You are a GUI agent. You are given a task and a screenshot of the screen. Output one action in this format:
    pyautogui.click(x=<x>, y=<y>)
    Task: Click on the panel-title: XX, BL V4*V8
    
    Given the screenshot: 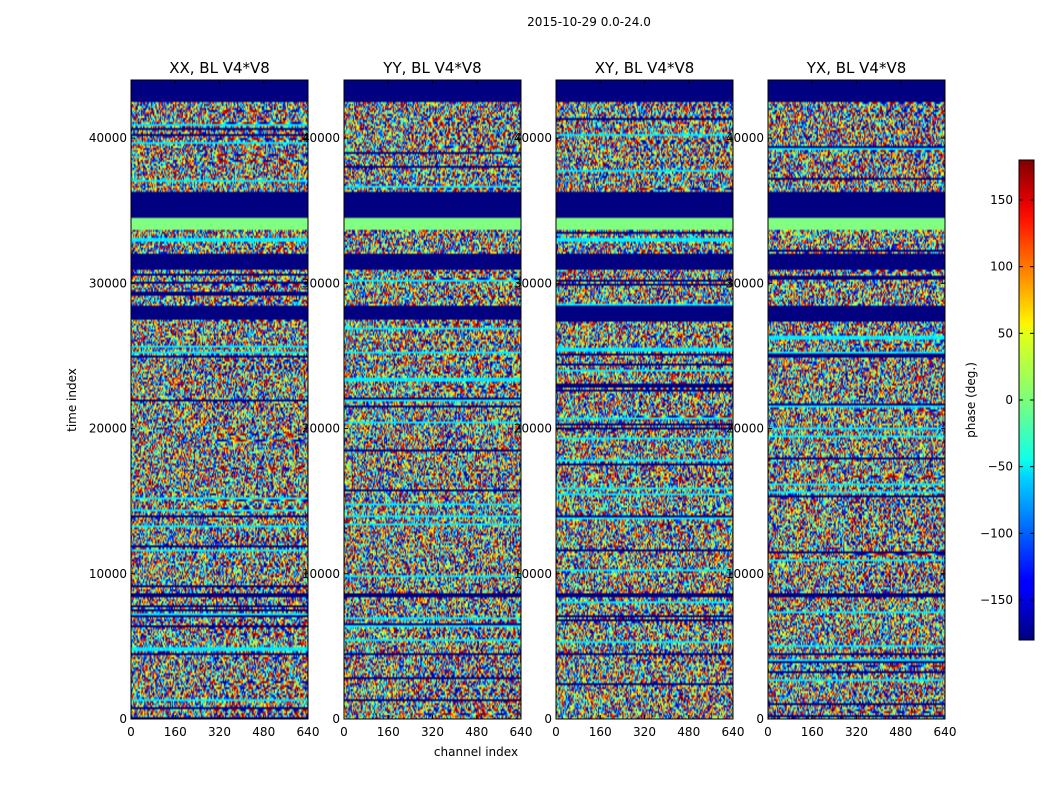 What is the action you would take?
    pyautogui.click(x=219, y=68)
    